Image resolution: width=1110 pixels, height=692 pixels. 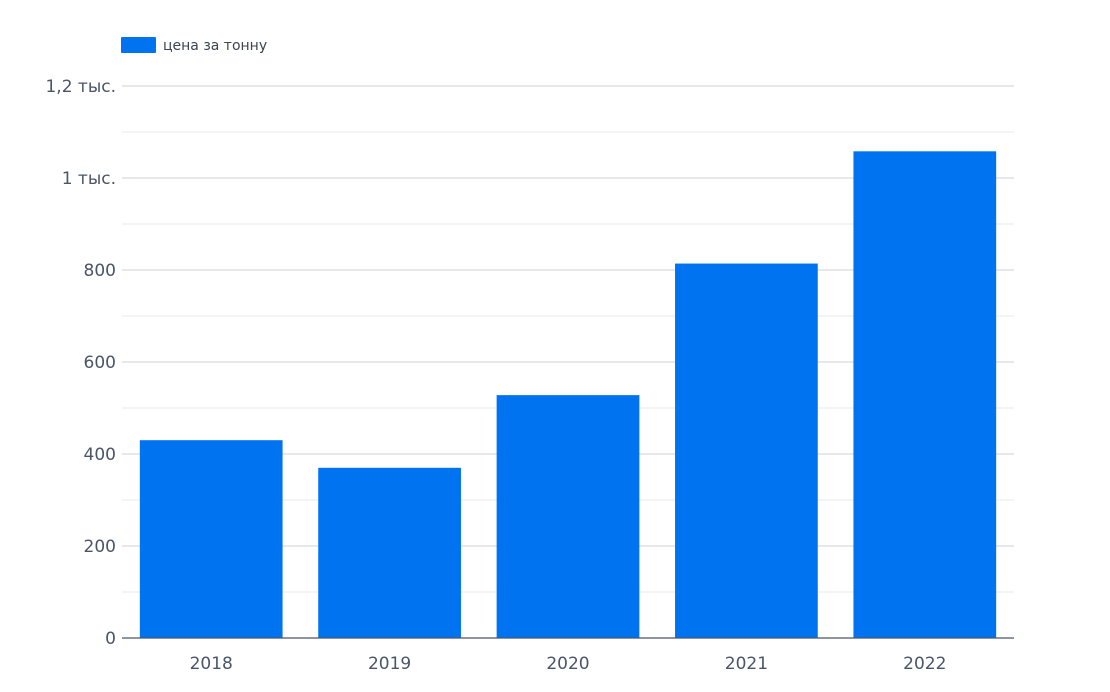 What do you see at coordinates (925, 394) in the screenshot?
I see `bar-2022` at bounding box center [925, 394].